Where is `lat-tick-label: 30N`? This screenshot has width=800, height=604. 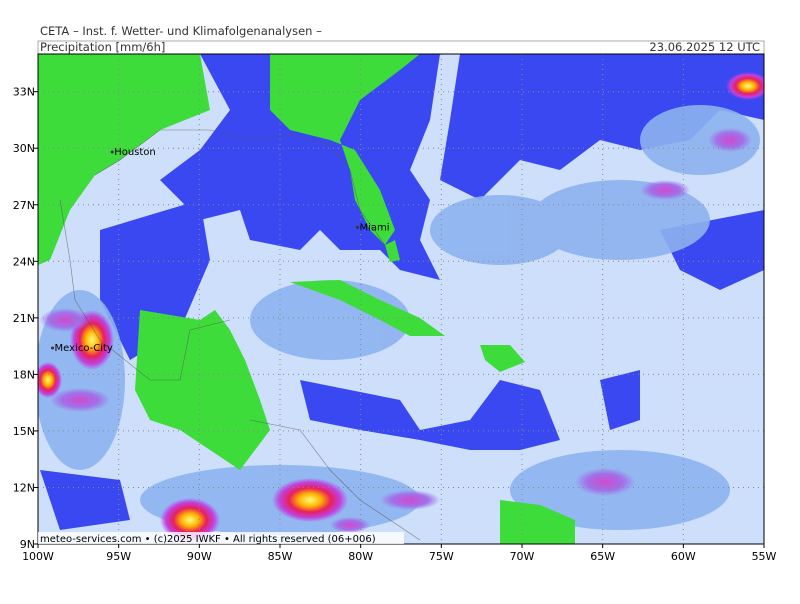
lat-tick-label: 30N is located at coordinates (24, 148).